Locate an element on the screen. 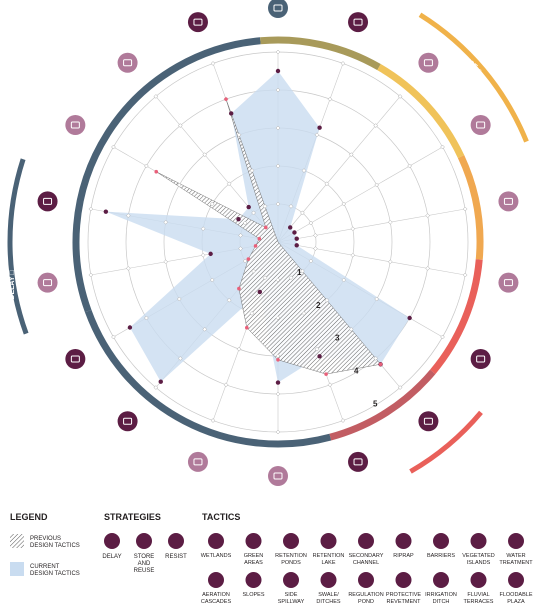 This screenshot has height=608, width=550. legend-title: LEGEND is located at coordinates (29, 517).